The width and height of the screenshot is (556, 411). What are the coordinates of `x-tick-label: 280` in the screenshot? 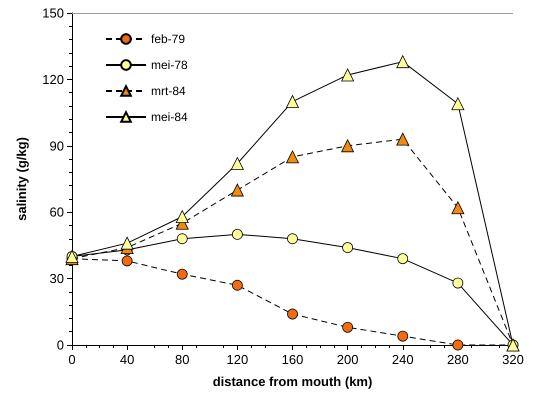 It's located at (458, 359).